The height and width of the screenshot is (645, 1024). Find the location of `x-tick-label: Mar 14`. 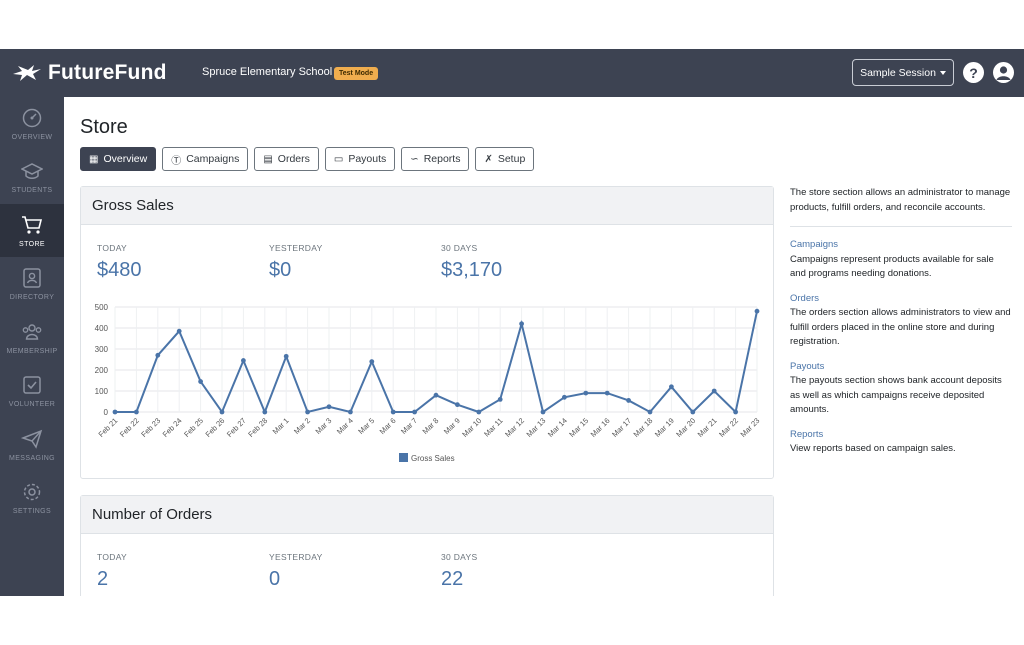

x-tick-label: Mar 14 is located at coordinates (557, 427).